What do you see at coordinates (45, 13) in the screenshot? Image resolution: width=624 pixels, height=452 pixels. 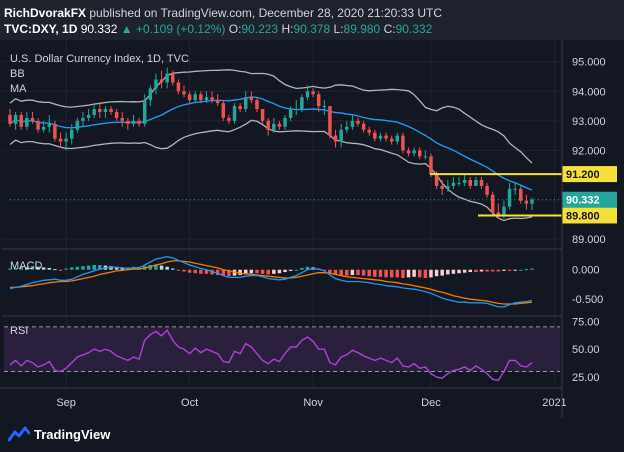 I see `author-name: RichDvorakFX` at bounding box center [45, 13].